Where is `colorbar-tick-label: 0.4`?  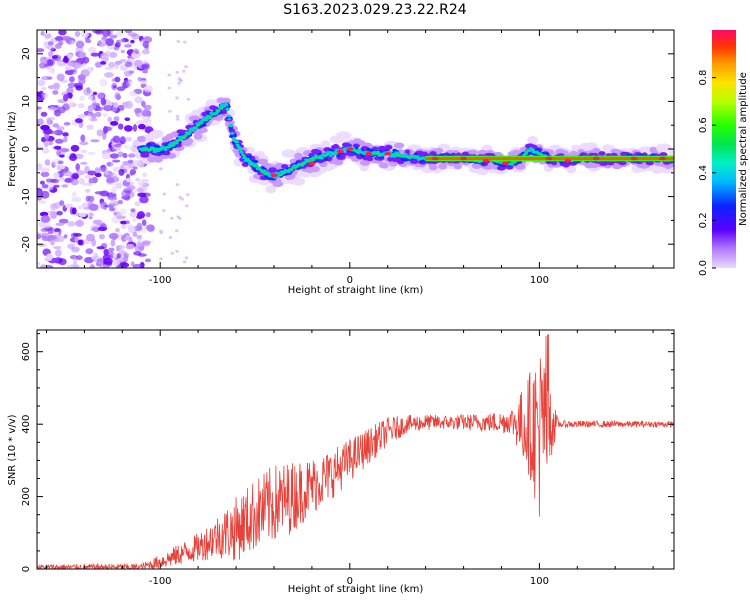
colorbar-tick-label: 0.4 is located at coordinates (703, 173).